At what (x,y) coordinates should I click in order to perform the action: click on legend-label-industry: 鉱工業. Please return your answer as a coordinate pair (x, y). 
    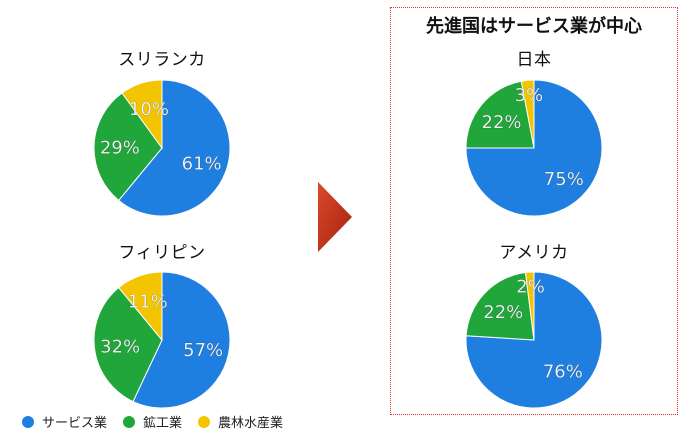
    Looking at the image, I should click on (163, 423).